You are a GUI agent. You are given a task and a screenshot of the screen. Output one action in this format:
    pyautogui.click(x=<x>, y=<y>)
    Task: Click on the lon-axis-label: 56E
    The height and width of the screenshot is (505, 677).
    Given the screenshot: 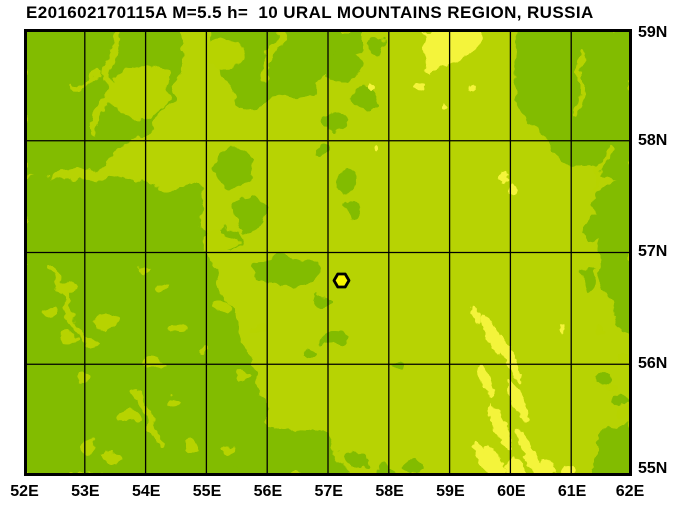 What is the action you would take?
    pyautogui.click(x=268, y=491)
    